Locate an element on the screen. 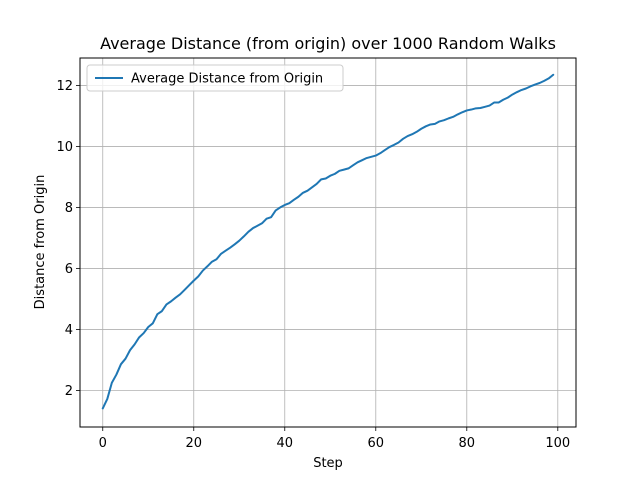  x-tick-label: 40 is located at coordinates (284, 443).